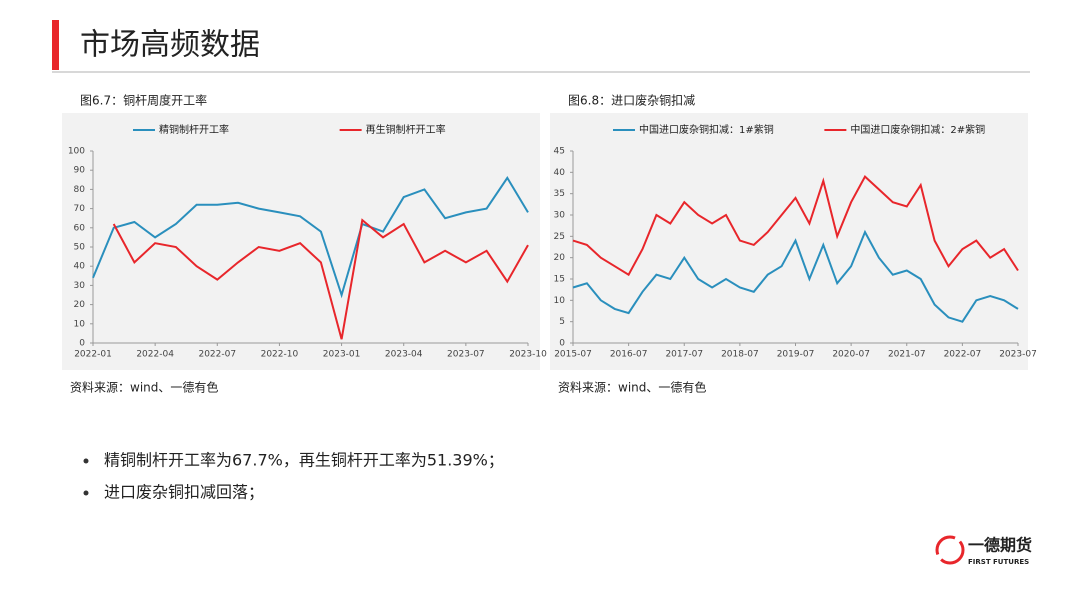  What do you see at coordinates (342, 355) in the screenshot?
I see `x-tick-label: 2023-01` at bounding box center [342, 355].